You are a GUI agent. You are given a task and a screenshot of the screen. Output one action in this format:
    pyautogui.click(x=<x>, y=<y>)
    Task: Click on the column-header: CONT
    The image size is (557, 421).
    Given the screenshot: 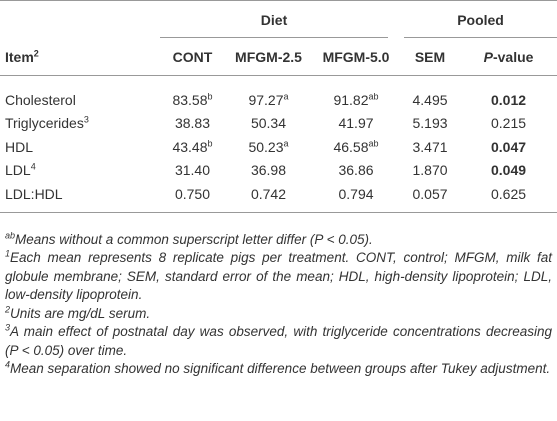 What is the action you would take?
    pyautogui.click(x=192, y=57)
    